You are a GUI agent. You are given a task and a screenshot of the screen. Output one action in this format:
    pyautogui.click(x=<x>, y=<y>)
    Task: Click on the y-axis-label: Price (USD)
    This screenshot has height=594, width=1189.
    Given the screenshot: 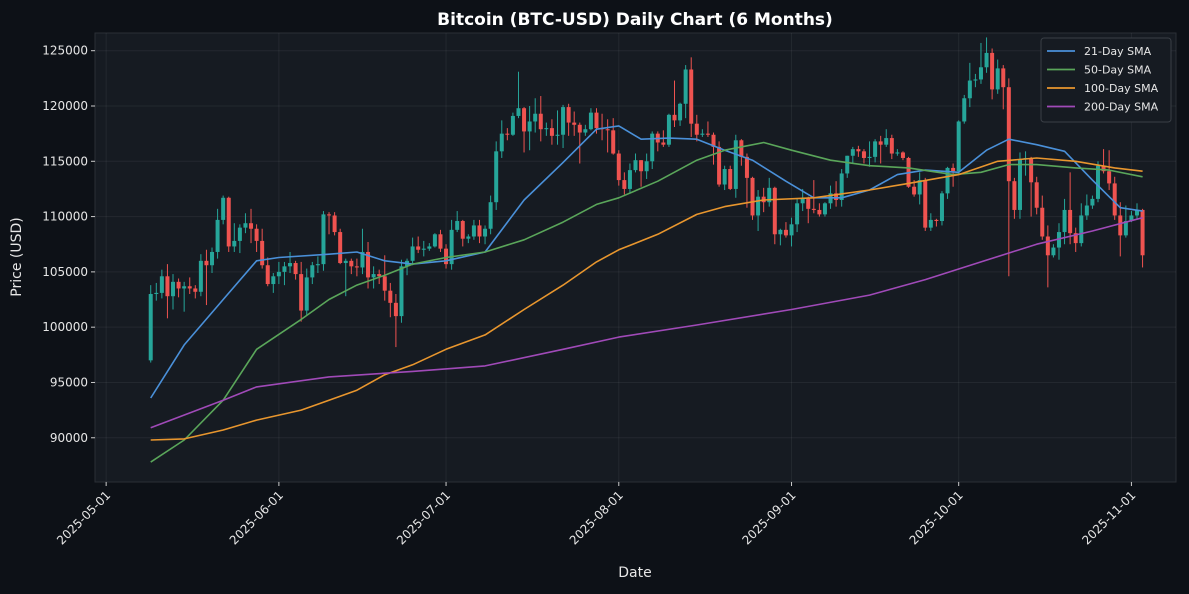 What is the action you would take?
    pyautogui.click(x=17, y=256)
    